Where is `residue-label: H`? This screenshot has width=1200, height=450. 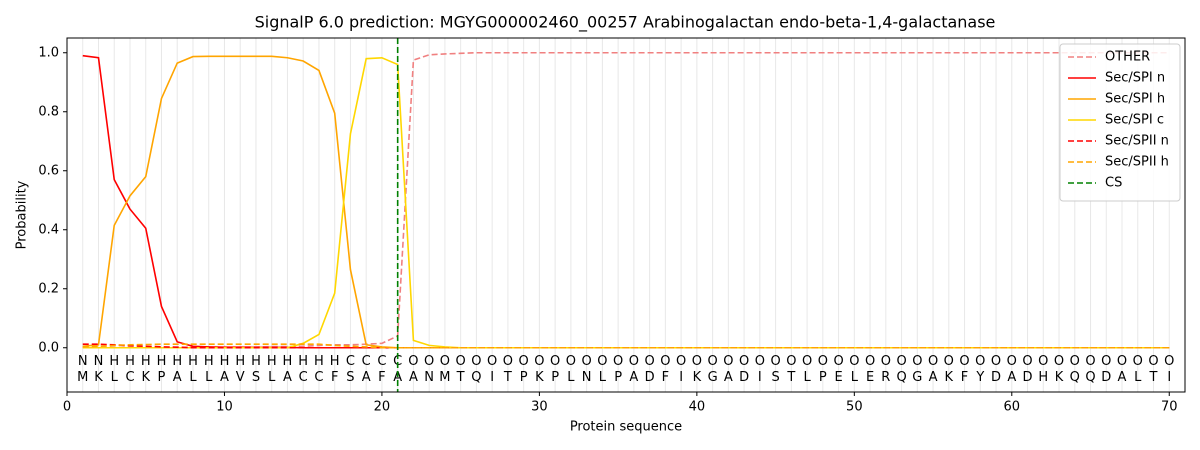 residue-label: H is located at coordinates (1043, 377).